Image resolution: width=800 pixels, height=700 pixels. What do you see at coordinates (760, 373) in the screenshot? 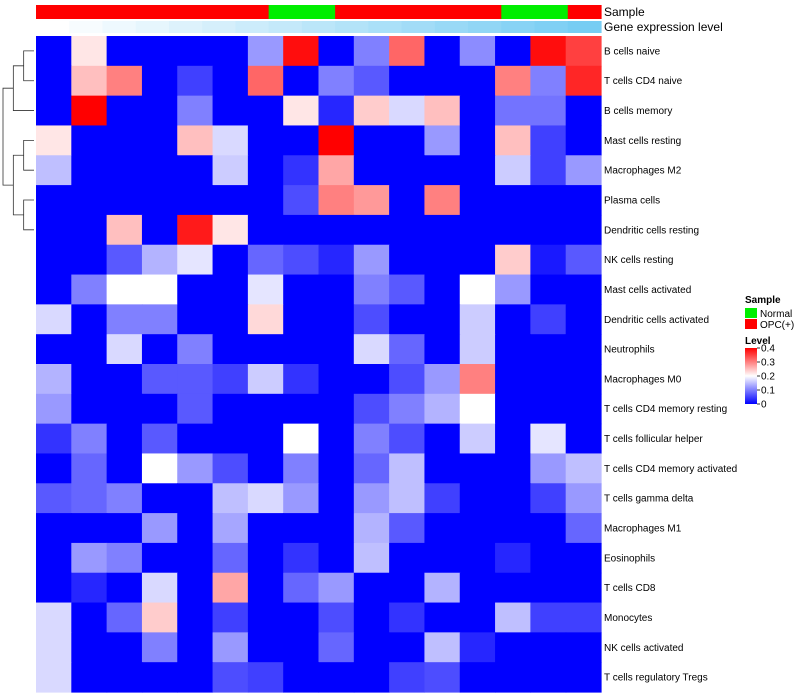
I see `level-legend: Level 0.4 0.3 0.2 0.1 0` at bounding box center [760, 373].